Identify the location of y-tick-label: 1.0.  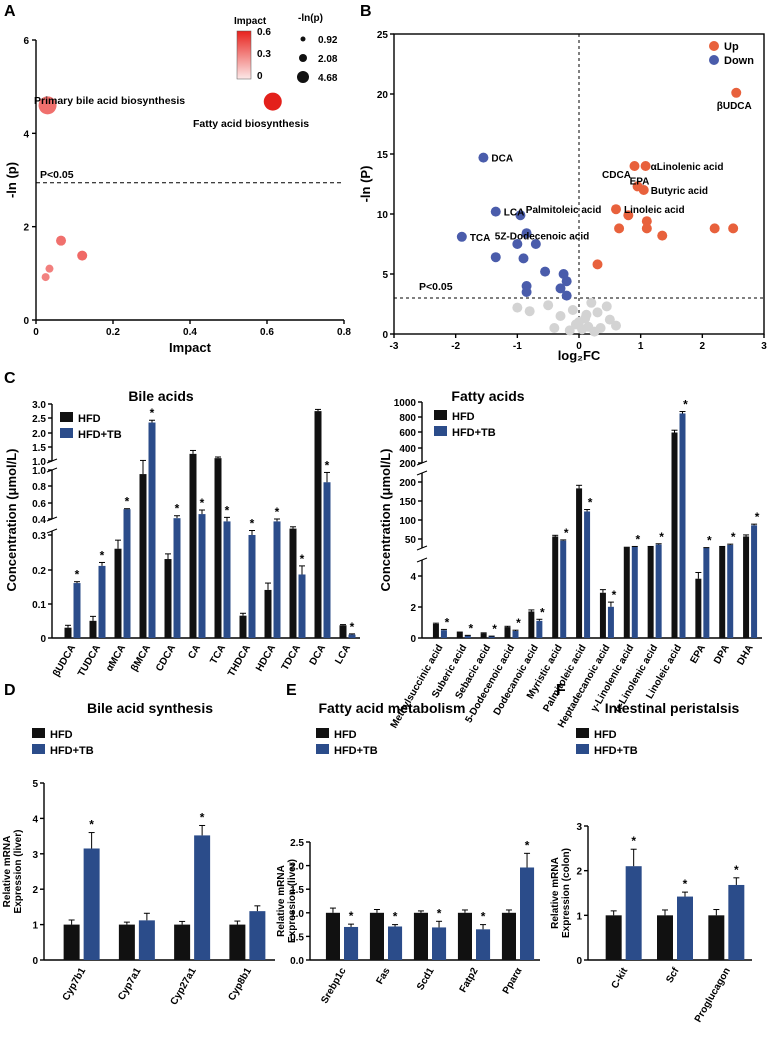
(39, 471).